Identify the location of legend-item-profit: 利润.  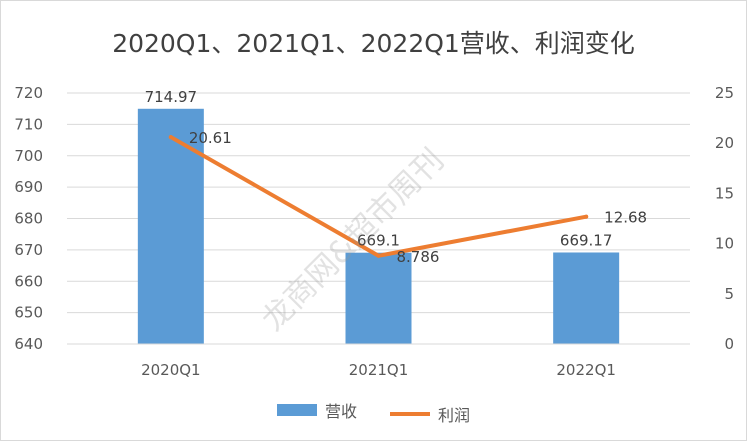
(430, 414).